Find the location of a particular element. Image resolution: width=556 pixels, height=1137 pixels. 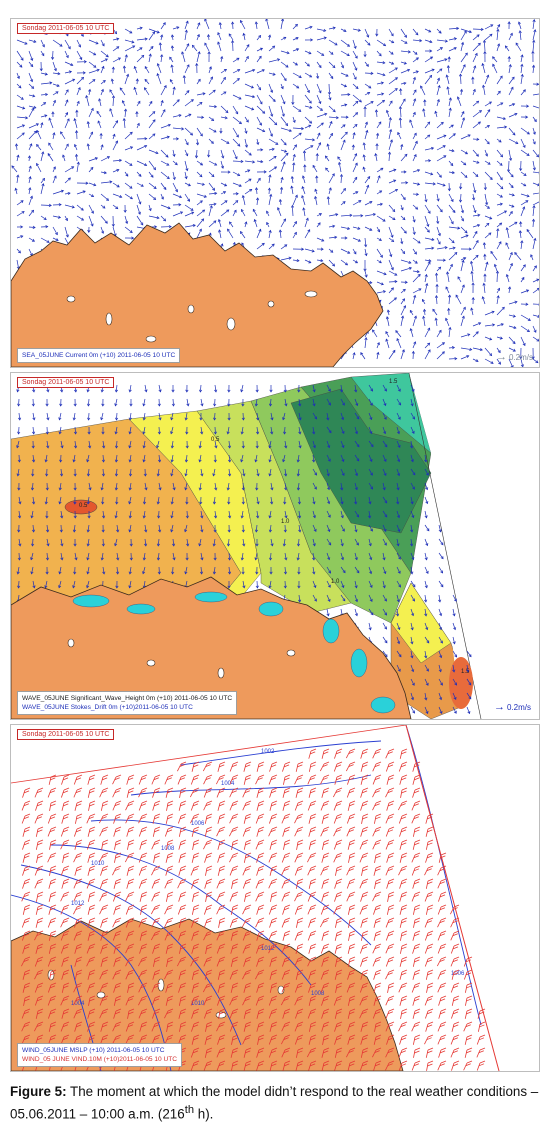

map-date-label: Sondag 2011-06-05 10 UTC is located at coordinates (66, 28).